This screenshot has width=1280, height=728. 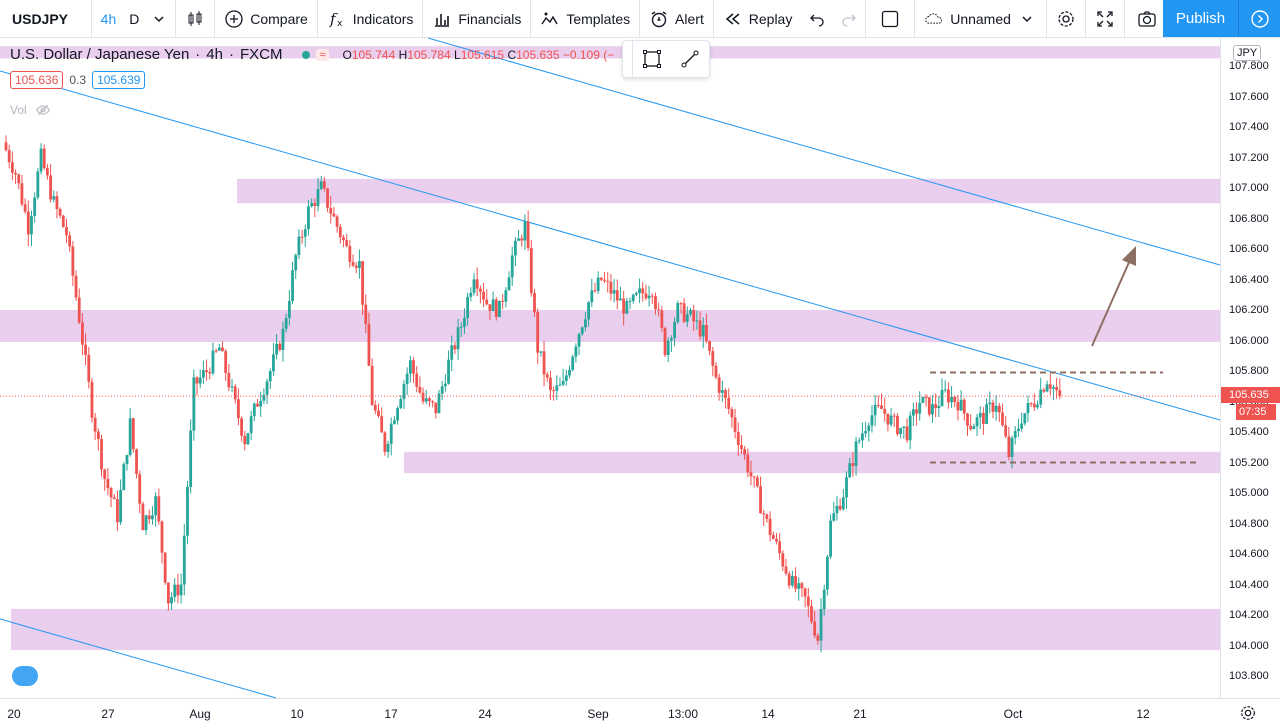 I want to click on legend-title: U.S. Dollar / Japanese Yen, so click(x=100, y=54).